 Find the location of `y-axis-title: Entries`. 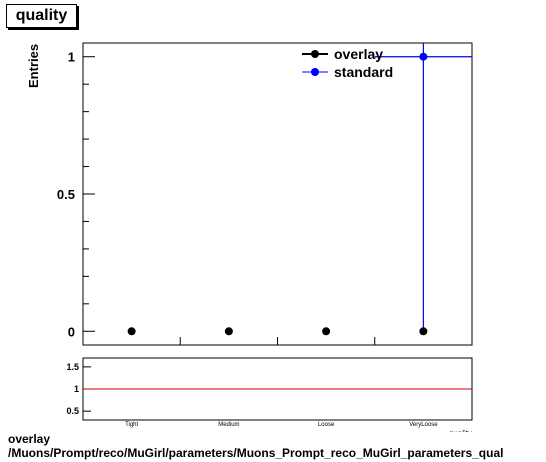

y-axis-title: Entries is located at coordinates (33, 66).